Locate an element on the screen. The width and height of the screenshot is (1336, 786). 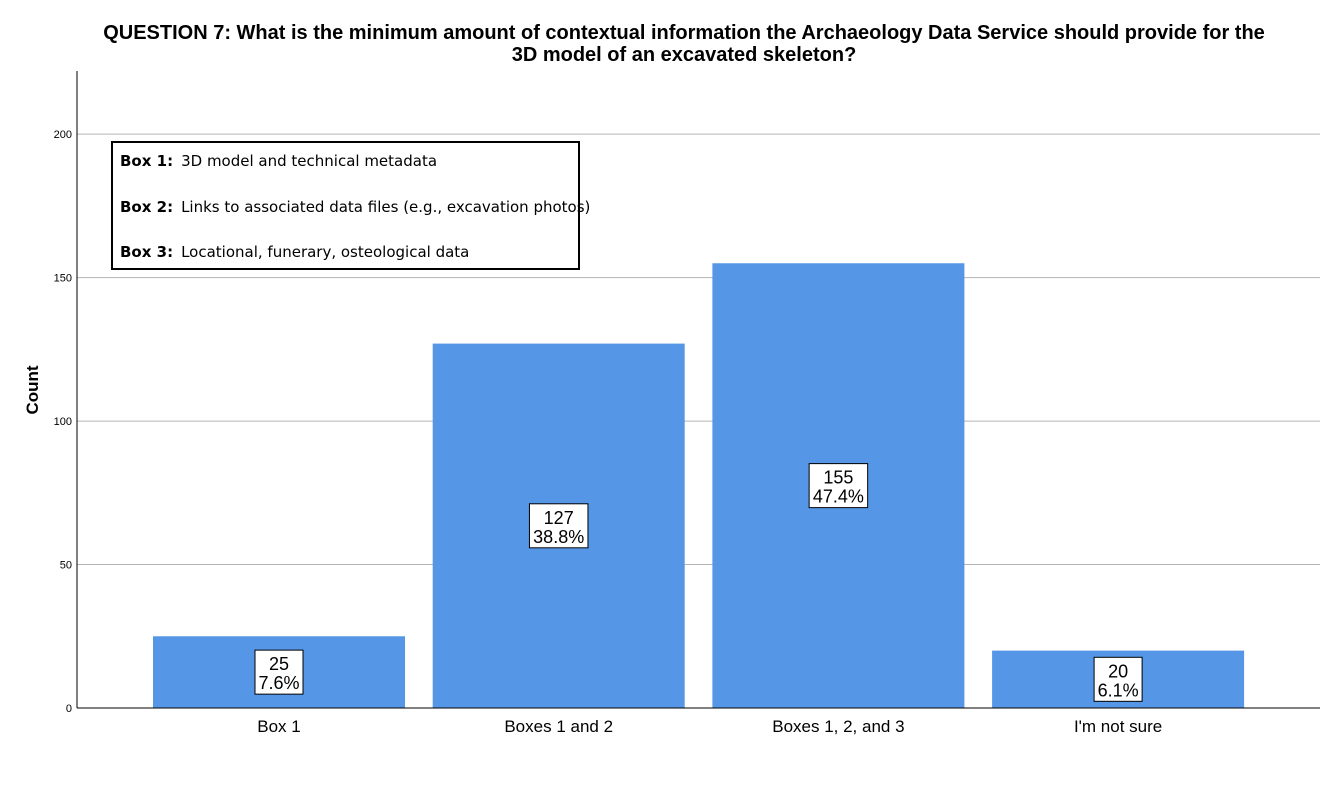
legend-text: 3D model and technical metadata is located at coordinates (309, 161).